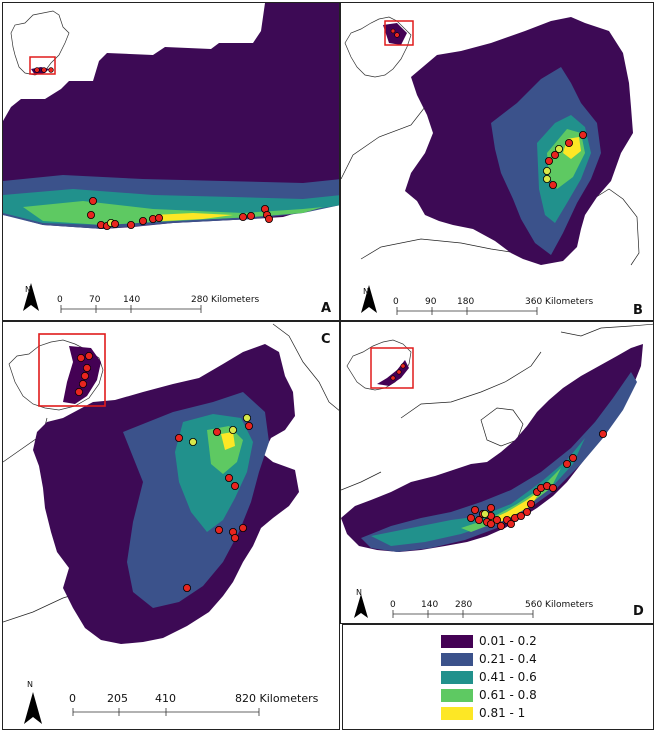 This screenshot has height=733, width=656. What do you see at coordinates (213, 503) in the screenshot?
I see `map-c-points` at bounding box center [213, 503].